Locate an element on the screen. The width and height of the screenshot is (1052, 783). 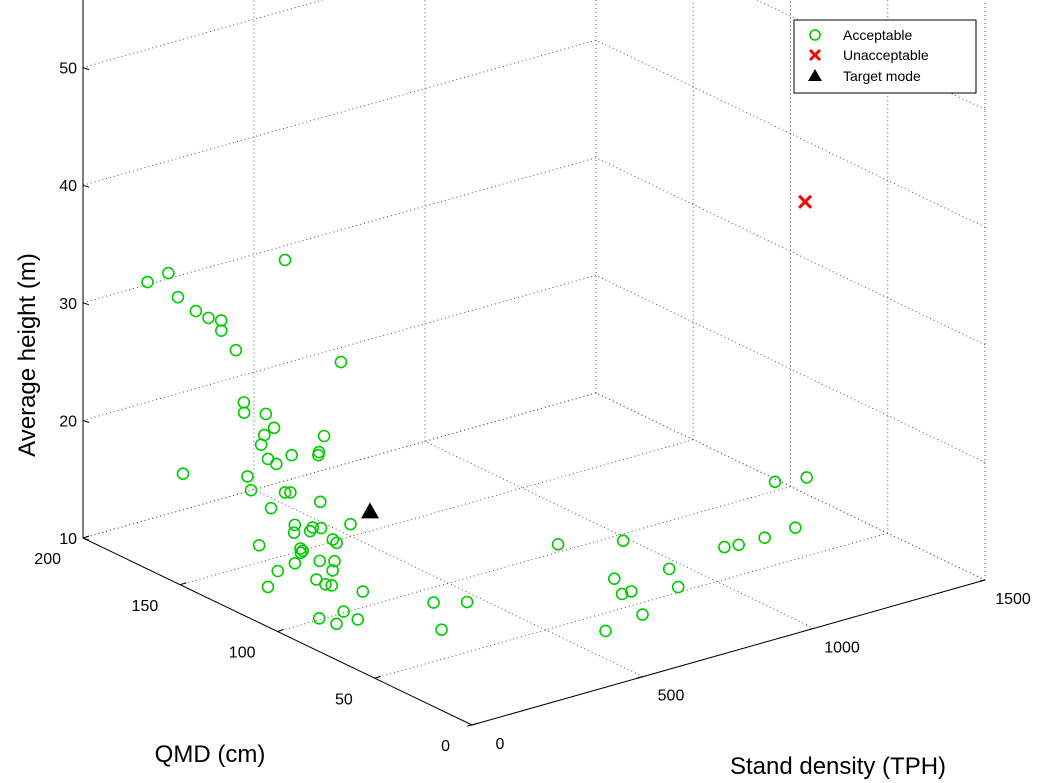
z-tick-label: 40 is located at coordinates (68, 186).